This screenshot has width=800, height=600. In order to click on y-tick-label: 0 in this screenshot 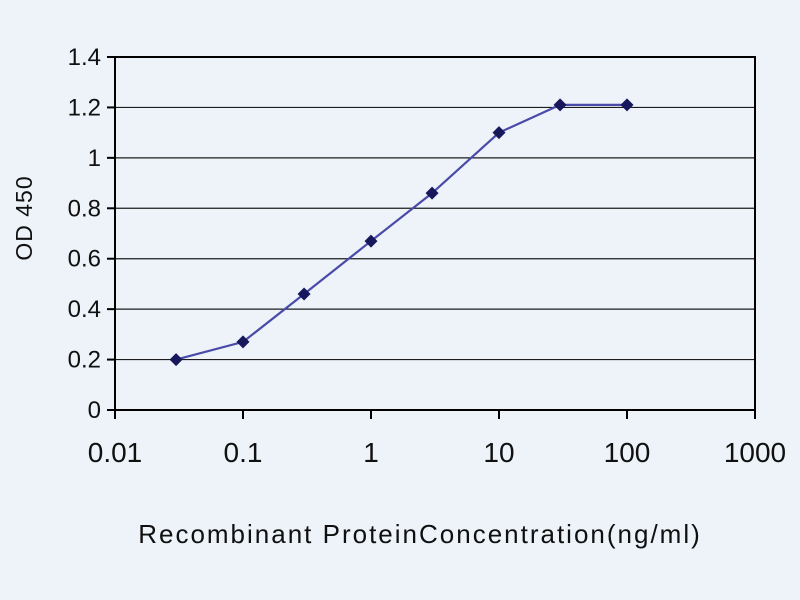, I will do `click(94, 410)`.